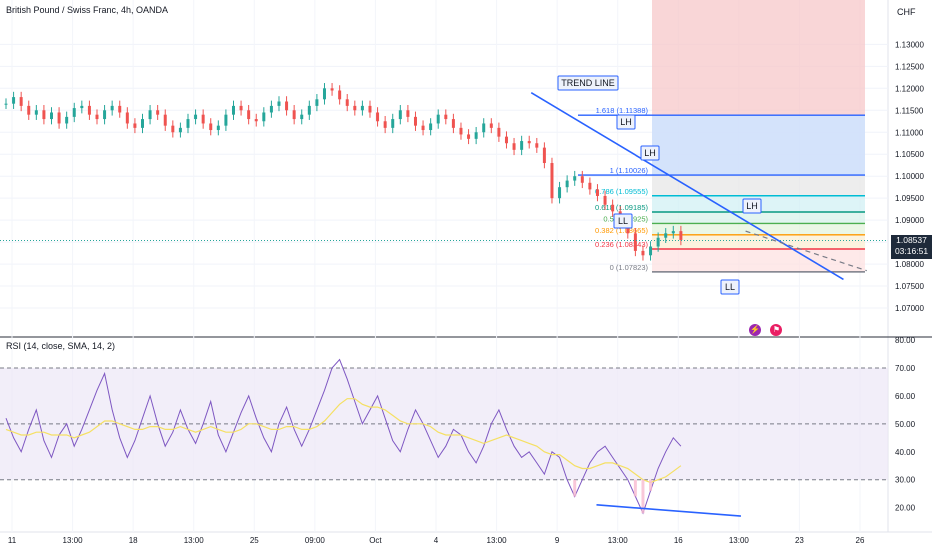  What do you see at coordinates (669, 510) in the screenshot?
I see `rsi-divergence-line` at bounding box center [669, 510].